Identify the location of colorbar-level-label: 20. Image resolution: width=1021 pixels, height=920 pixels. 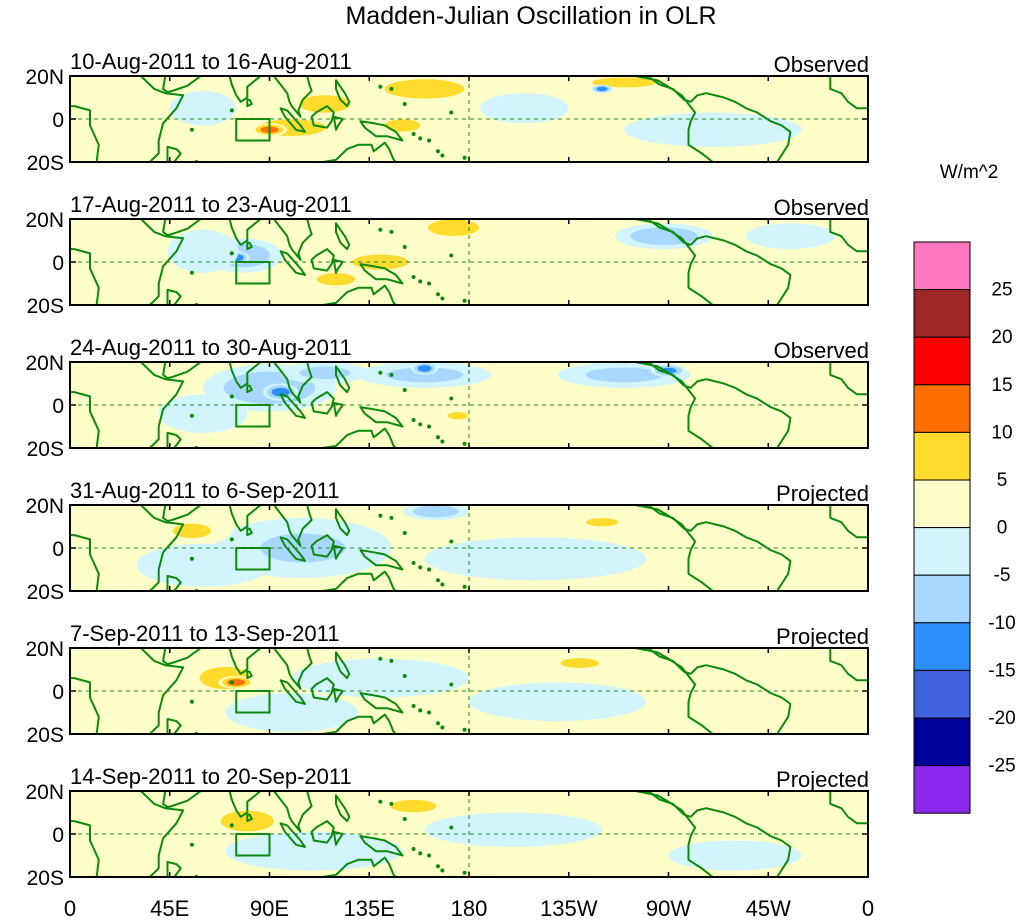
(1001, 337).